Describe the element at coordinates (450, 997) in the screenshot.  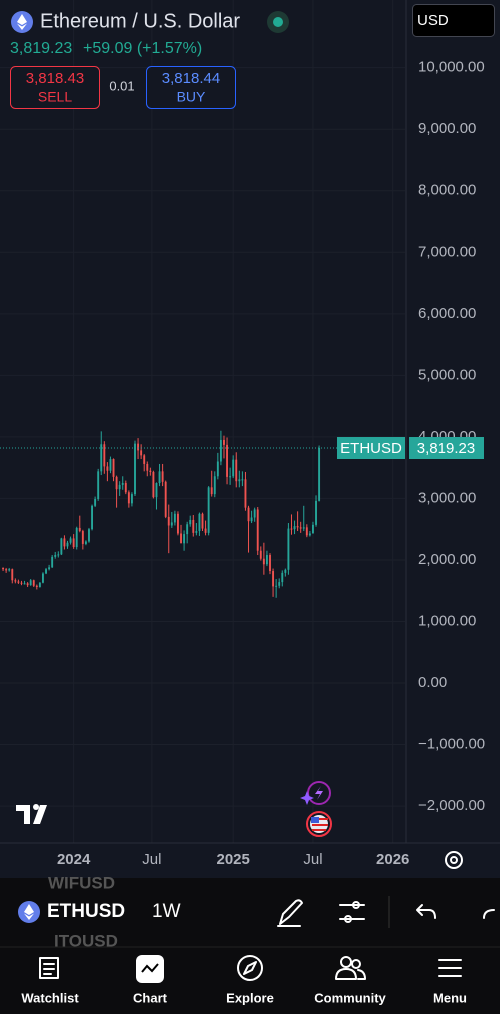
I see `nav-label: Menu` at that location.